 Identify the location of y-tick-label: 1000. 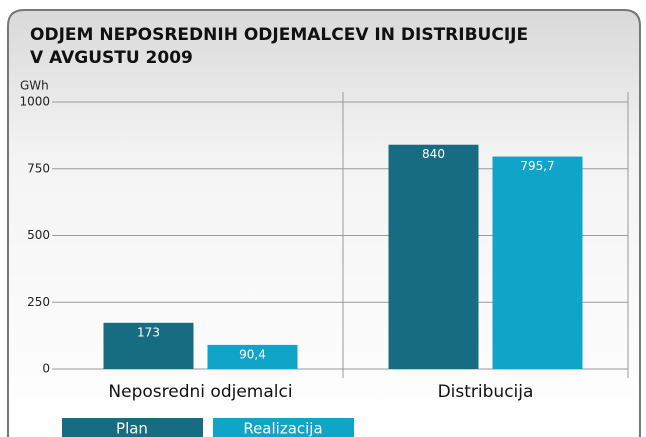
(34, 102).